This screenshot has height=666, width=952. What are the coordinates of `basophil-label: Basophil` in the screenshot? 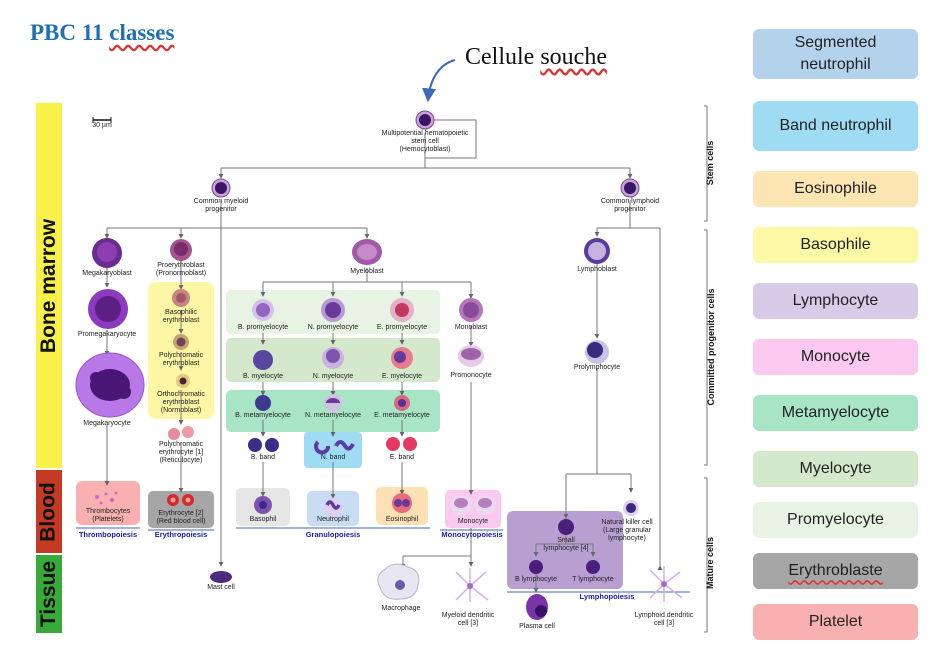 It's located at (263, 519).